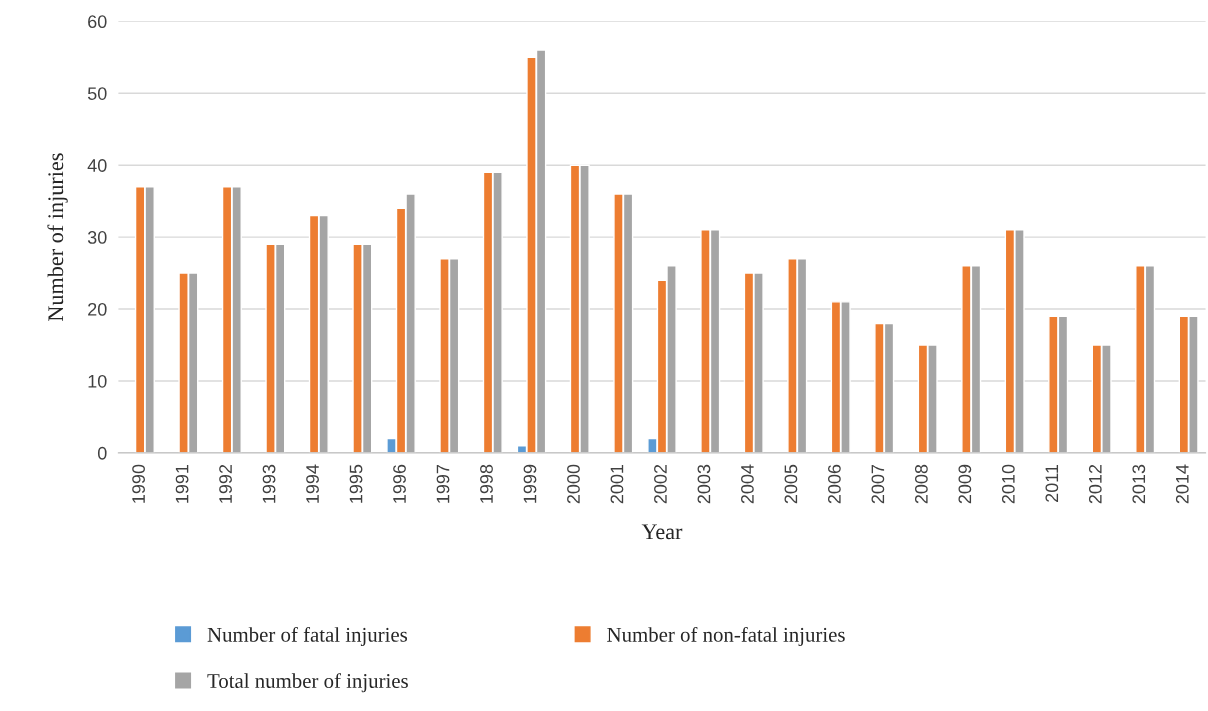 This screenshot has height=711, width=1208. I want to click on x-tick-label: 1996, so click(399, 483).